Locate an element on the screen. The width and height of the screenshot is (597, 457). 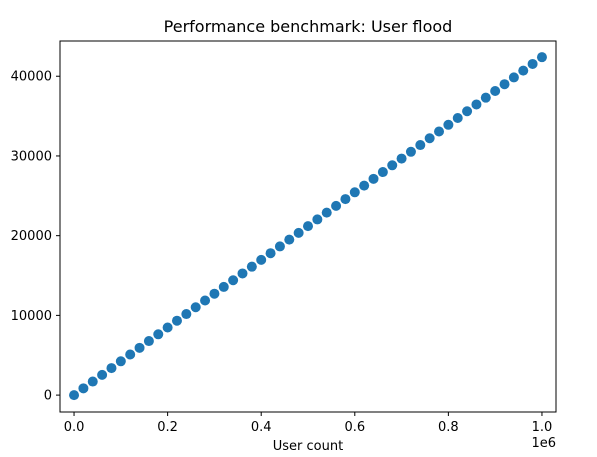
y-tick-label: 30000 is located at coordinates (31, 156).